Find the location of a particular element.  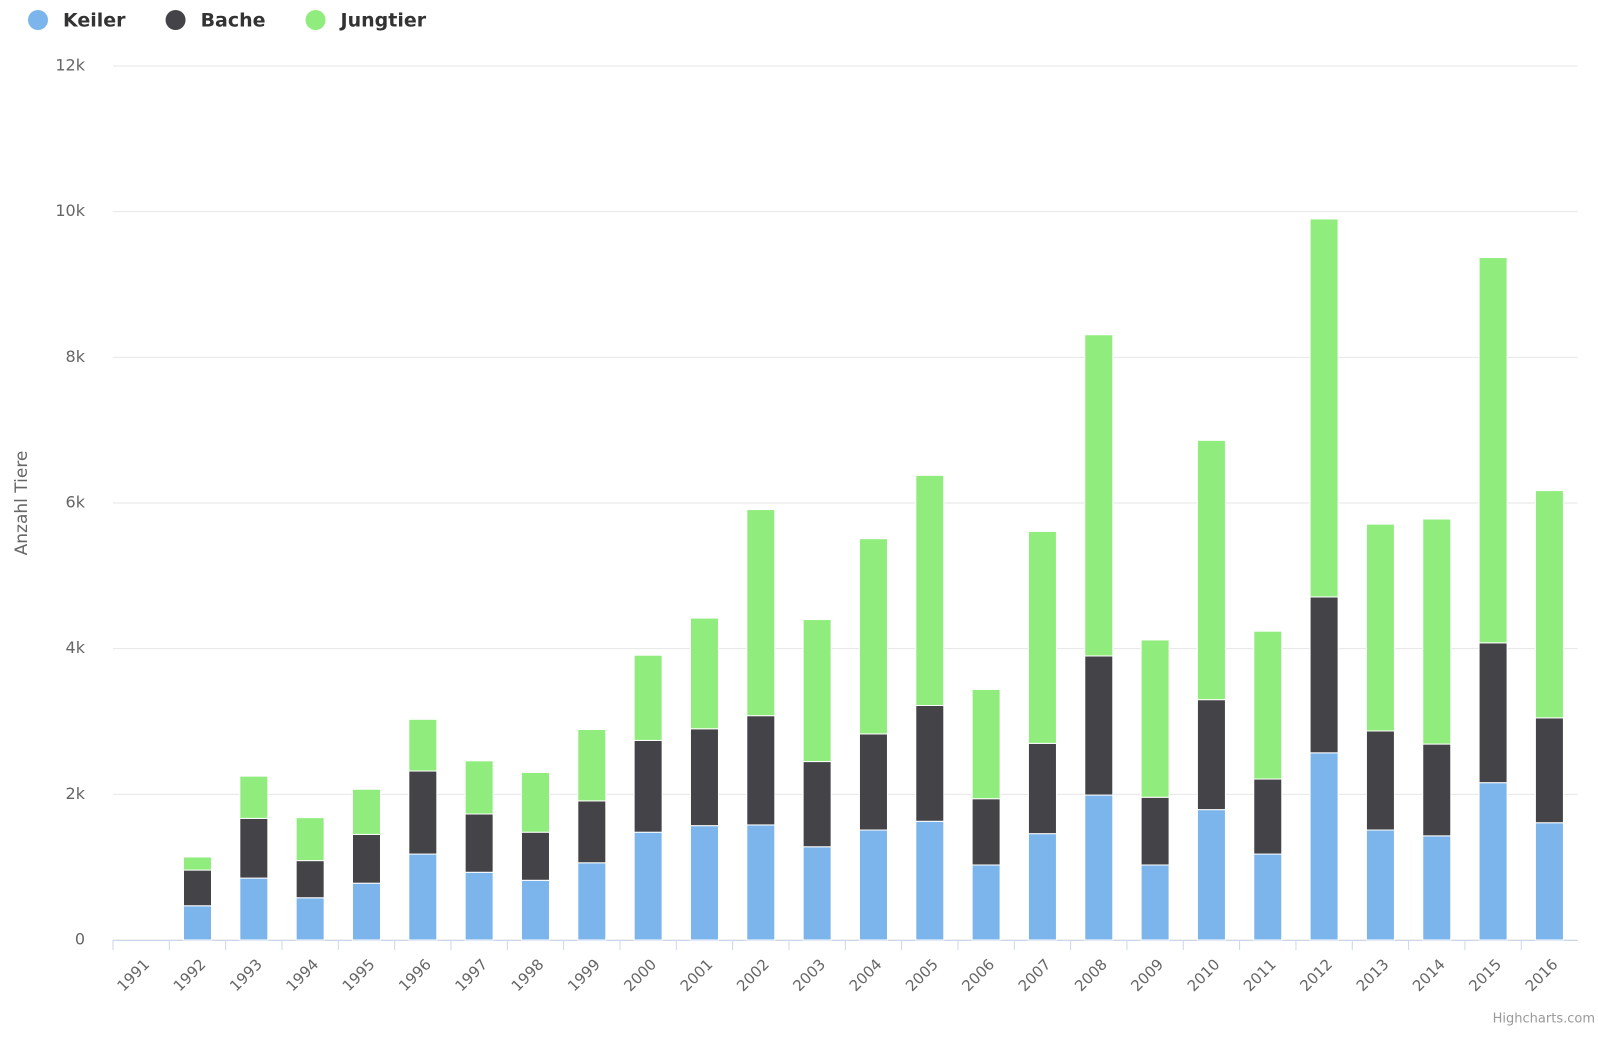

y-tick-label: 0 is located at coordinates (80, 939).